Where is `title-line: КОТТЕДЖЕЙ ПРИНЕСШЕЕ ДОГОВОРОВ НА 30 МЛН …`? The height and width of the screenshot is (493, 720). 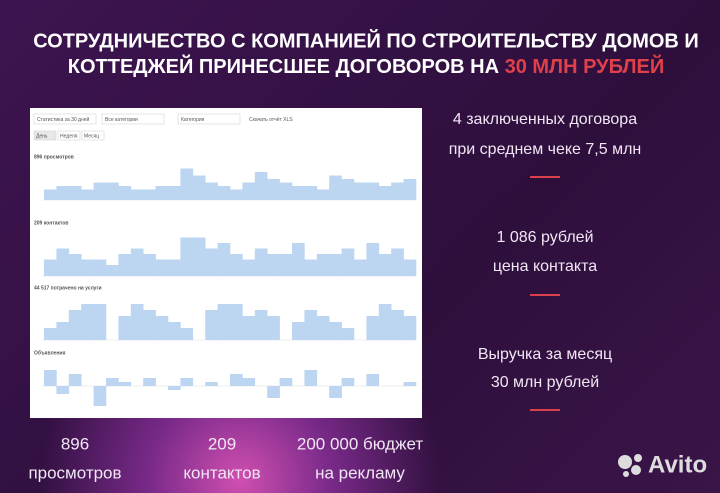
title-line: КОТТЕДЖЕЙ ПРИНЕСШЕЕ ДОГОВОРОВ НА 30 МЛН … is located at coordinates (366, 66).